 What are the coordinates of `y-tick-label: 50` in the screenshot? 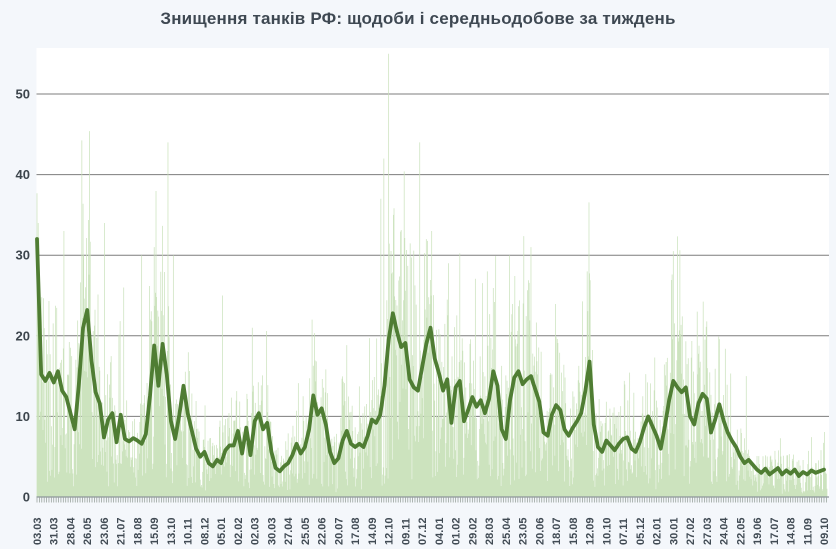 It's located at (23, 94).